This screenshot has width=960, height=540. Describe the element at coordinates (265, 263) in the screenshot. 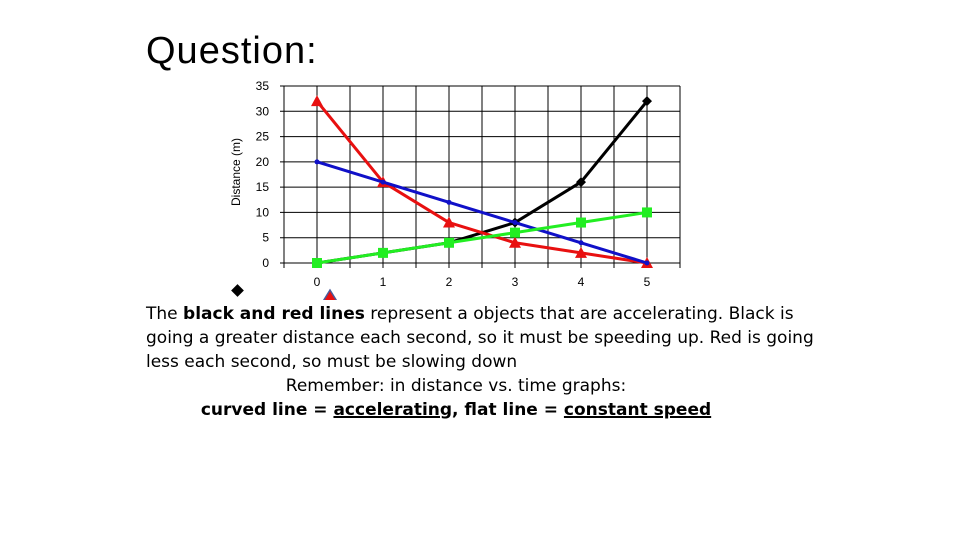

I see `y-tick-label: 0` at that location.